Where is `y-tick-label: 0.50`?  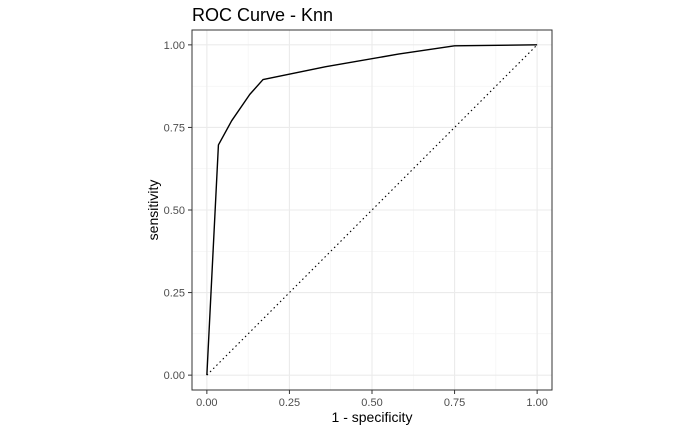 y-tick-label: 0.50 is located at coordinates (174, 211).